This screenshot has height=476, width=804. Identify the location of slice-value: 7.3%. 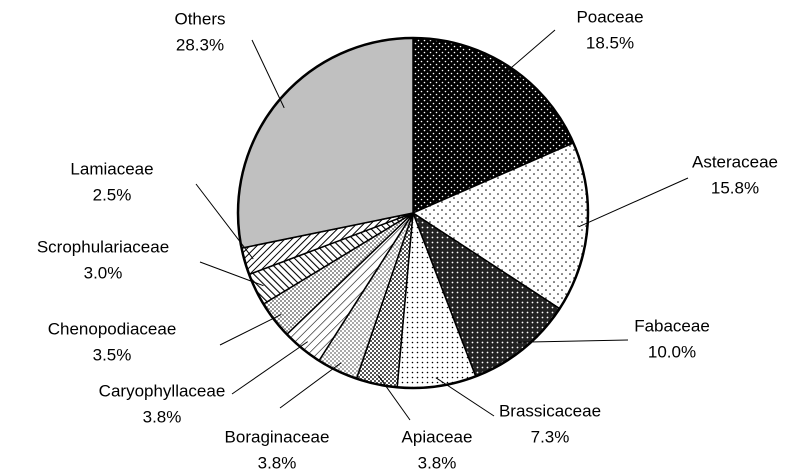
(550, 436).